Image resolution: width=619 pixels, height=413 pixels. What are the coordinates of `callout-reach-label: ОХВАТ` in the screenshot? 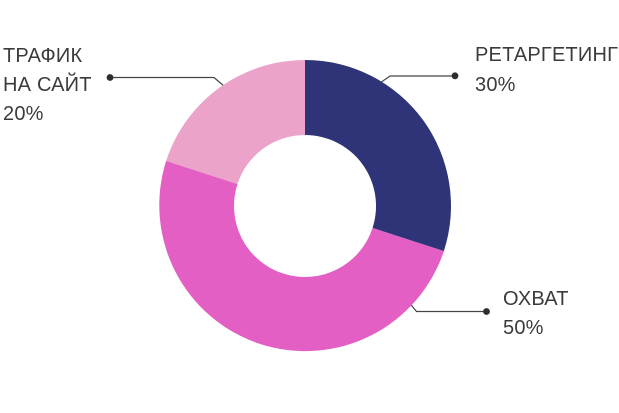 It's located at (536, 299).